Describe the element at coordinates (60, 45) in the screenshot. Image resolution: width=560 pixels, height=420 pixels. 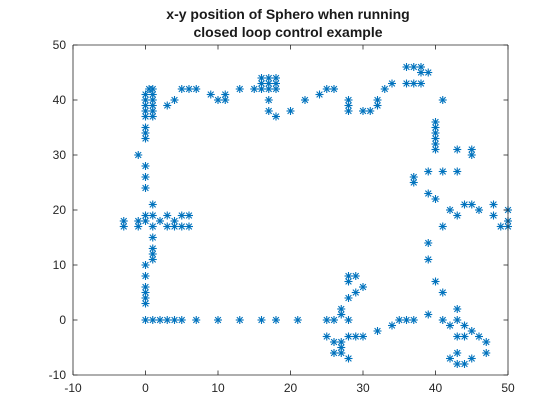
I see `y-tick-label: 50` at that location.